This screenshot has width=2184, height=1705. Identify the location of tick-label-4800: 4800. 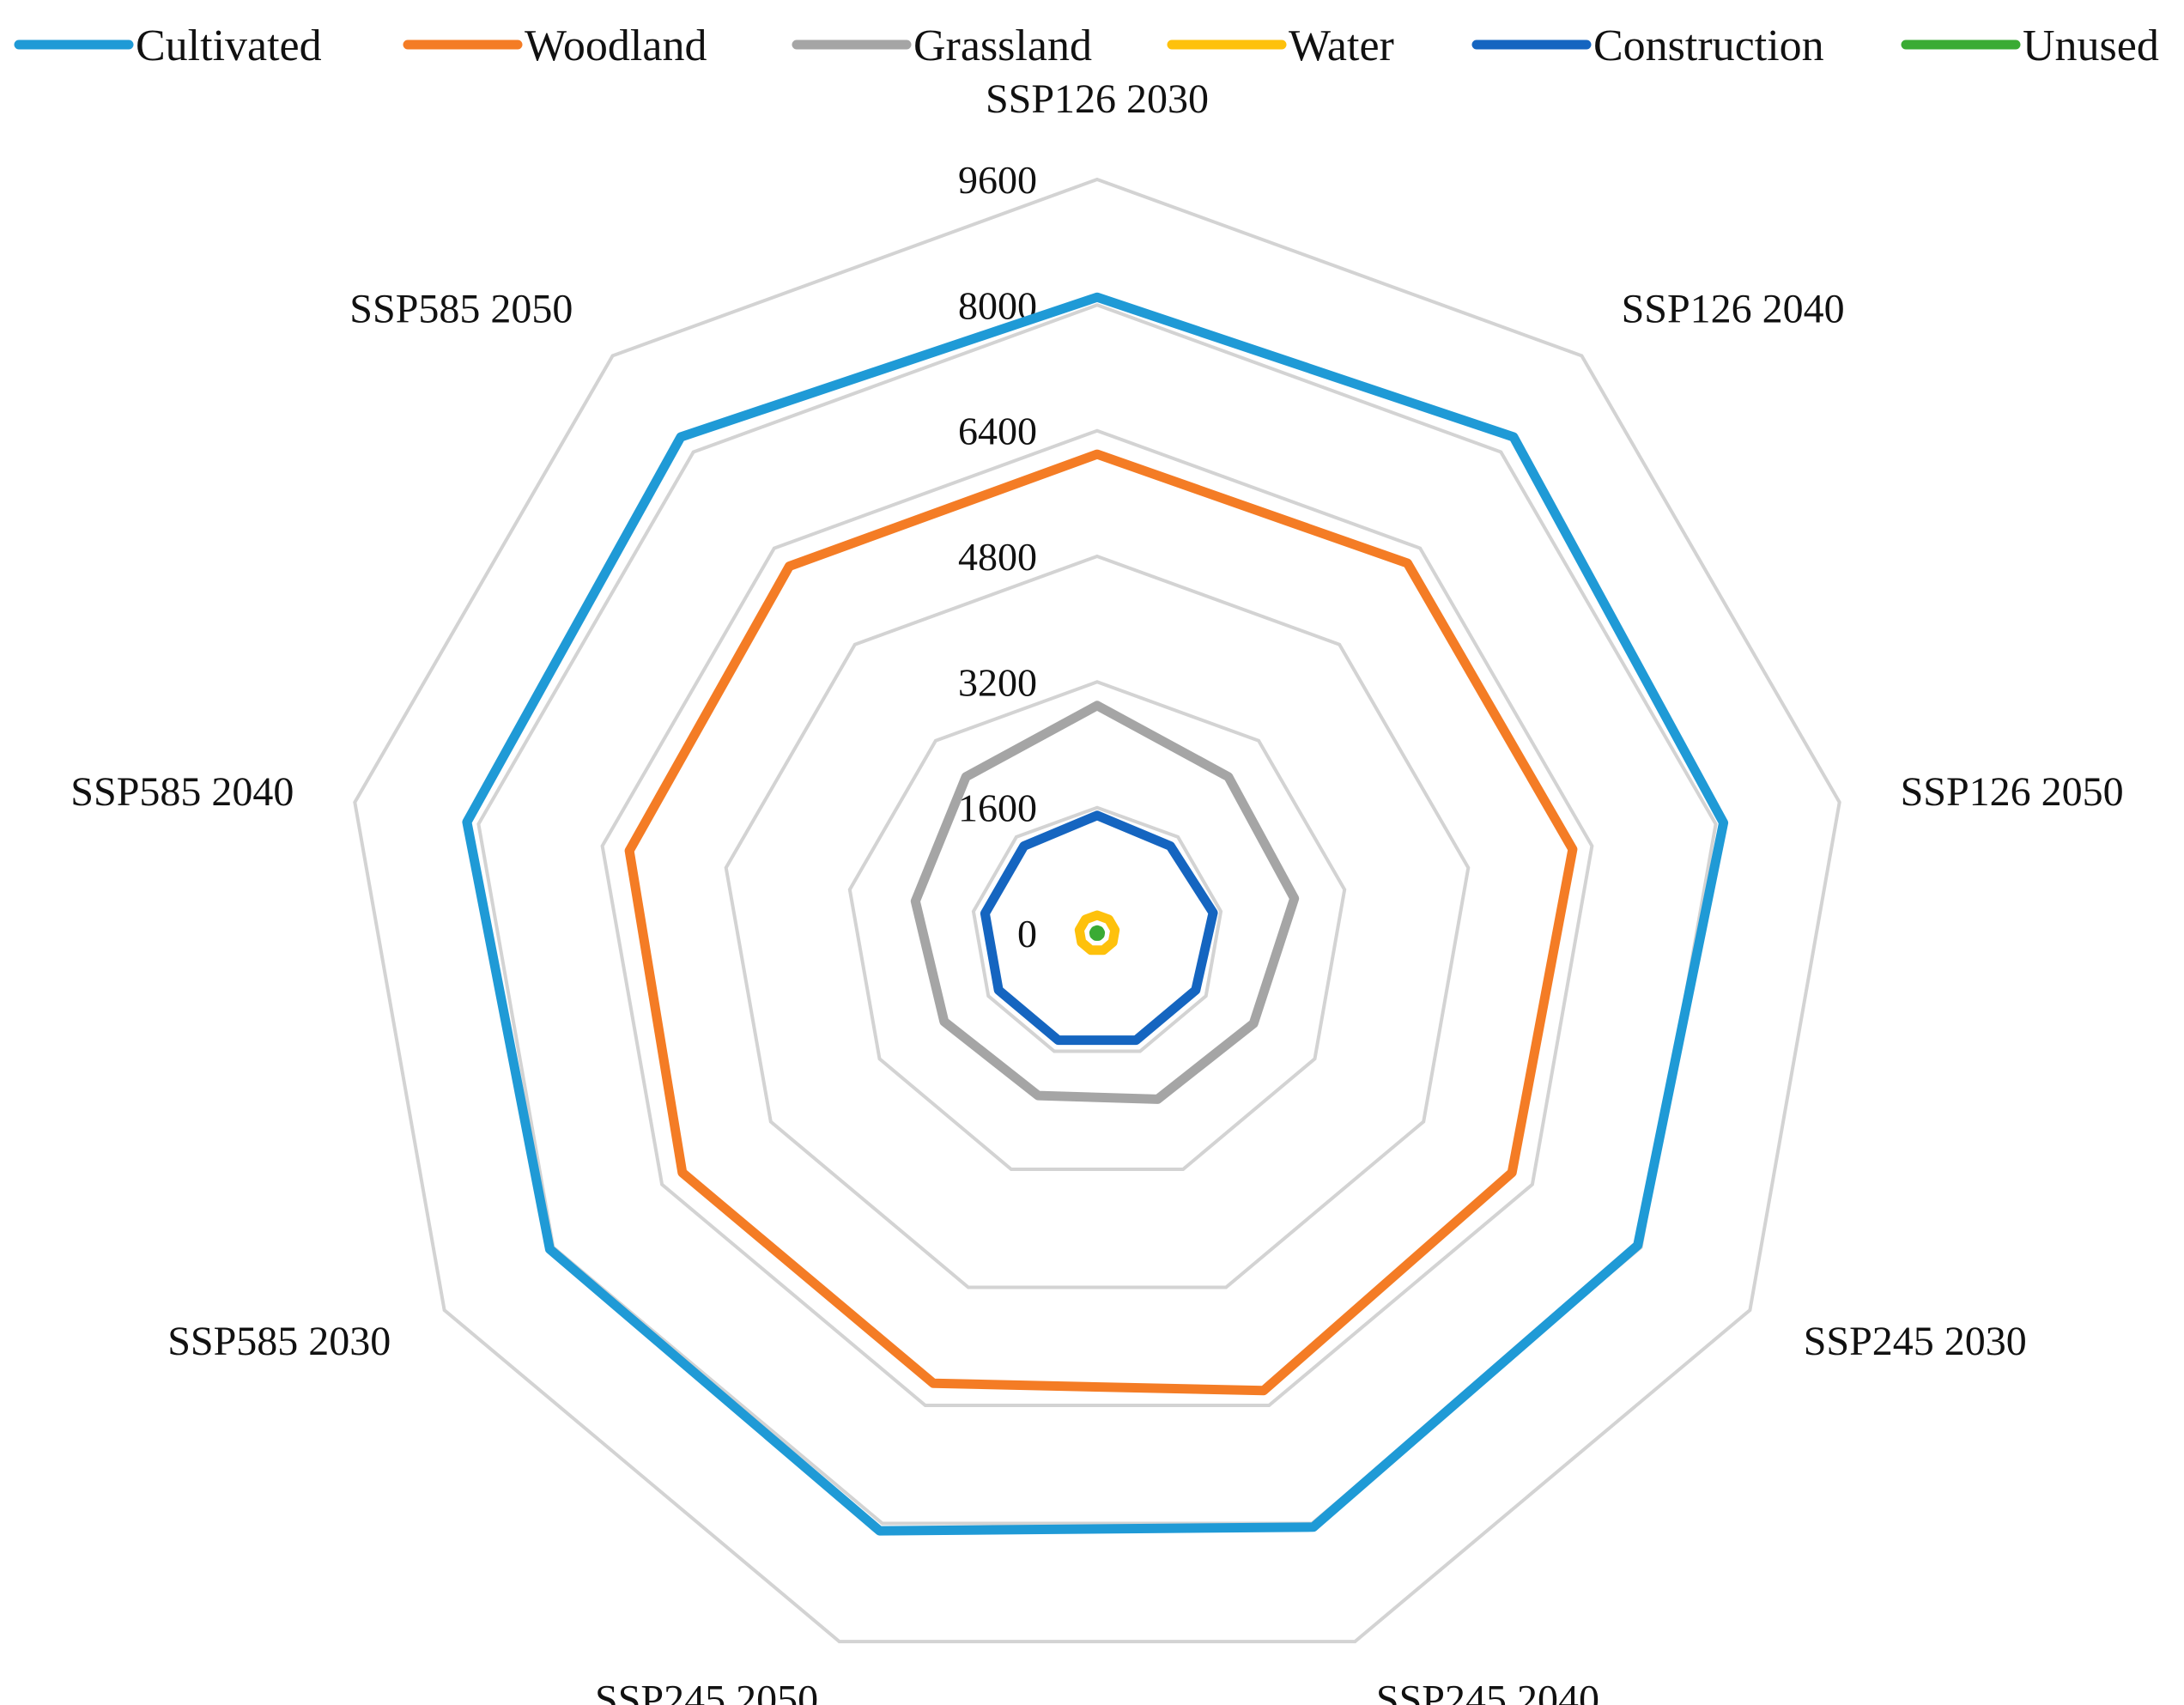
(997, 557).